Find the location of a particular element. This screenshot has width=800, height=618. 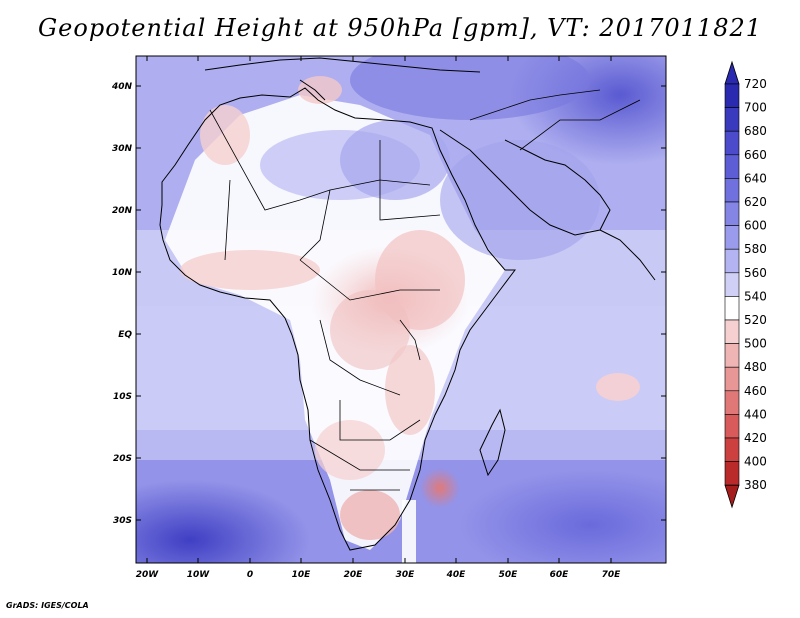

lon-label: 10W is located at coordinates (199, 575).